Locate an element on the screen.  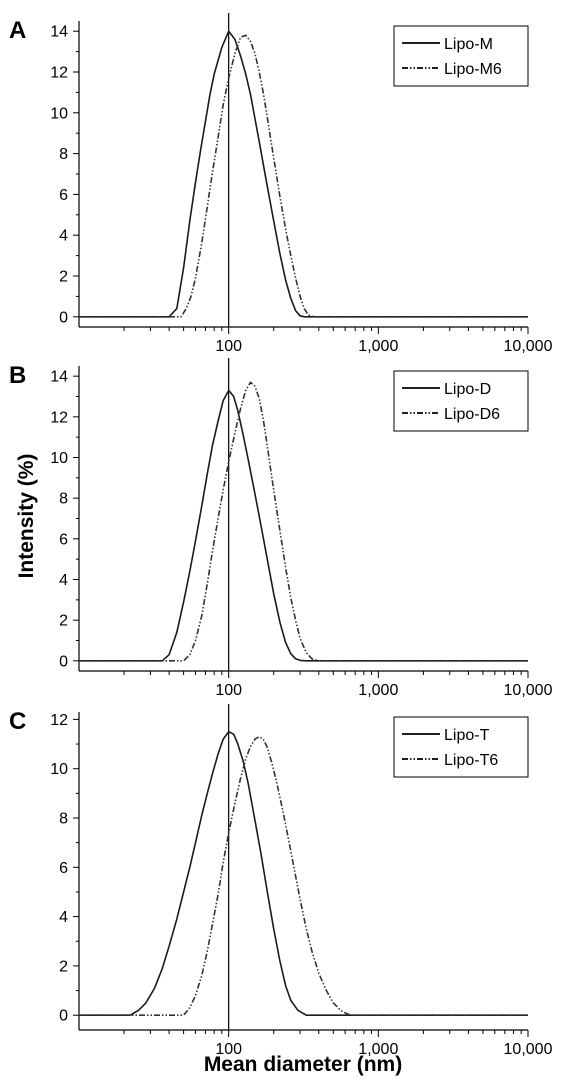
legend-label: Lipo-M is located at coordinates (468, 44).